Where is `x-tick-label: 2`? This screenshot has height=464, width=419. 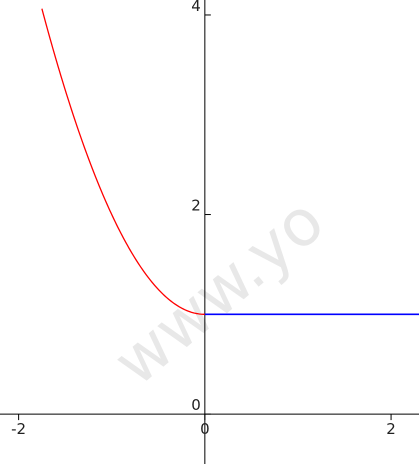 x-tick-label: 2 is located at coordinates (391, 429).